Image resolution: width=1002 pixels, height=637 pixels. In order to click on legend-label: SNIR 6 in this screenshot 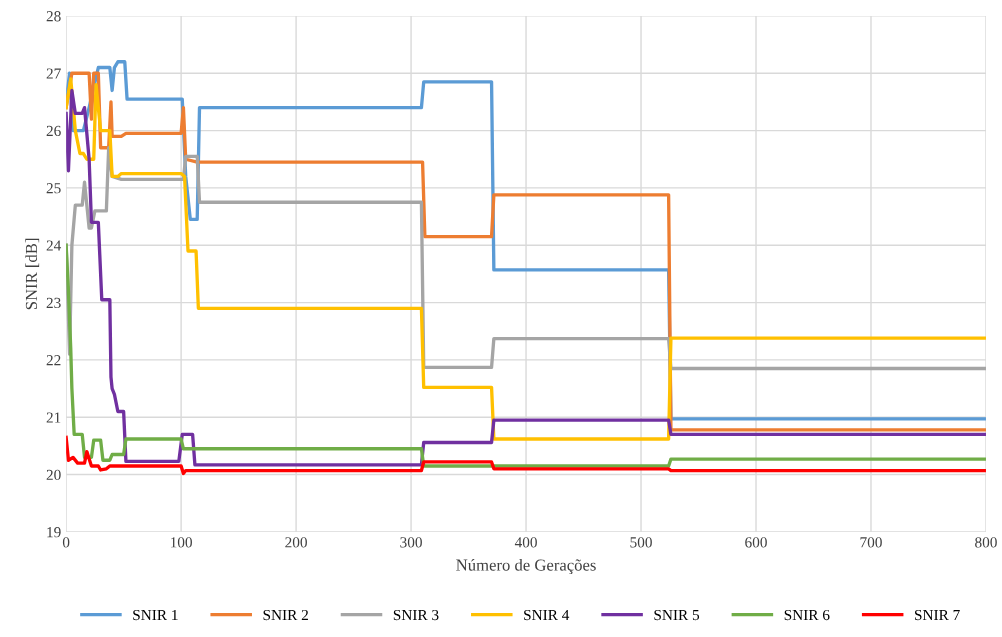, I will do `click(807, 615)`.